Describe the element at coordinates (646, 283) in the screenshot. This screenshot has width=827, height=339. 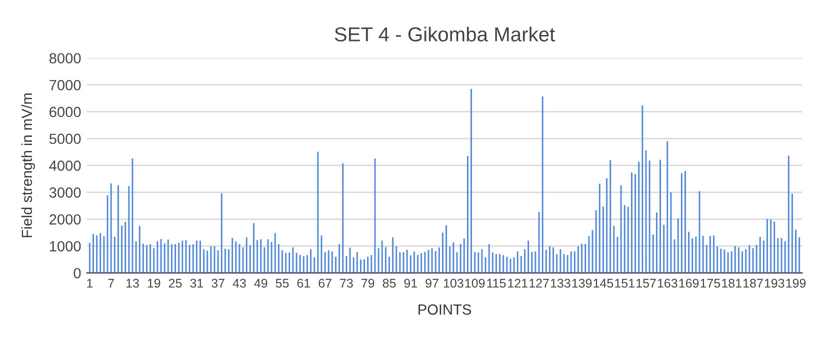
I see `x-tick-label: 157` at that location.